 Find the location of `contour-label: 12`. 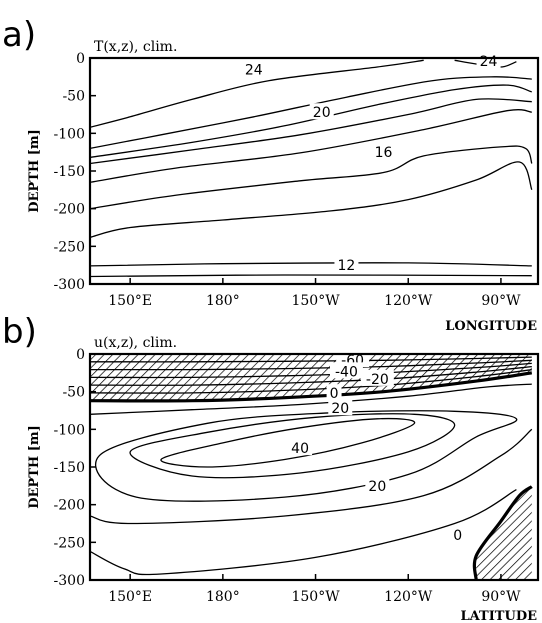

contour-label: 12 is located at coordinates (347, 266).